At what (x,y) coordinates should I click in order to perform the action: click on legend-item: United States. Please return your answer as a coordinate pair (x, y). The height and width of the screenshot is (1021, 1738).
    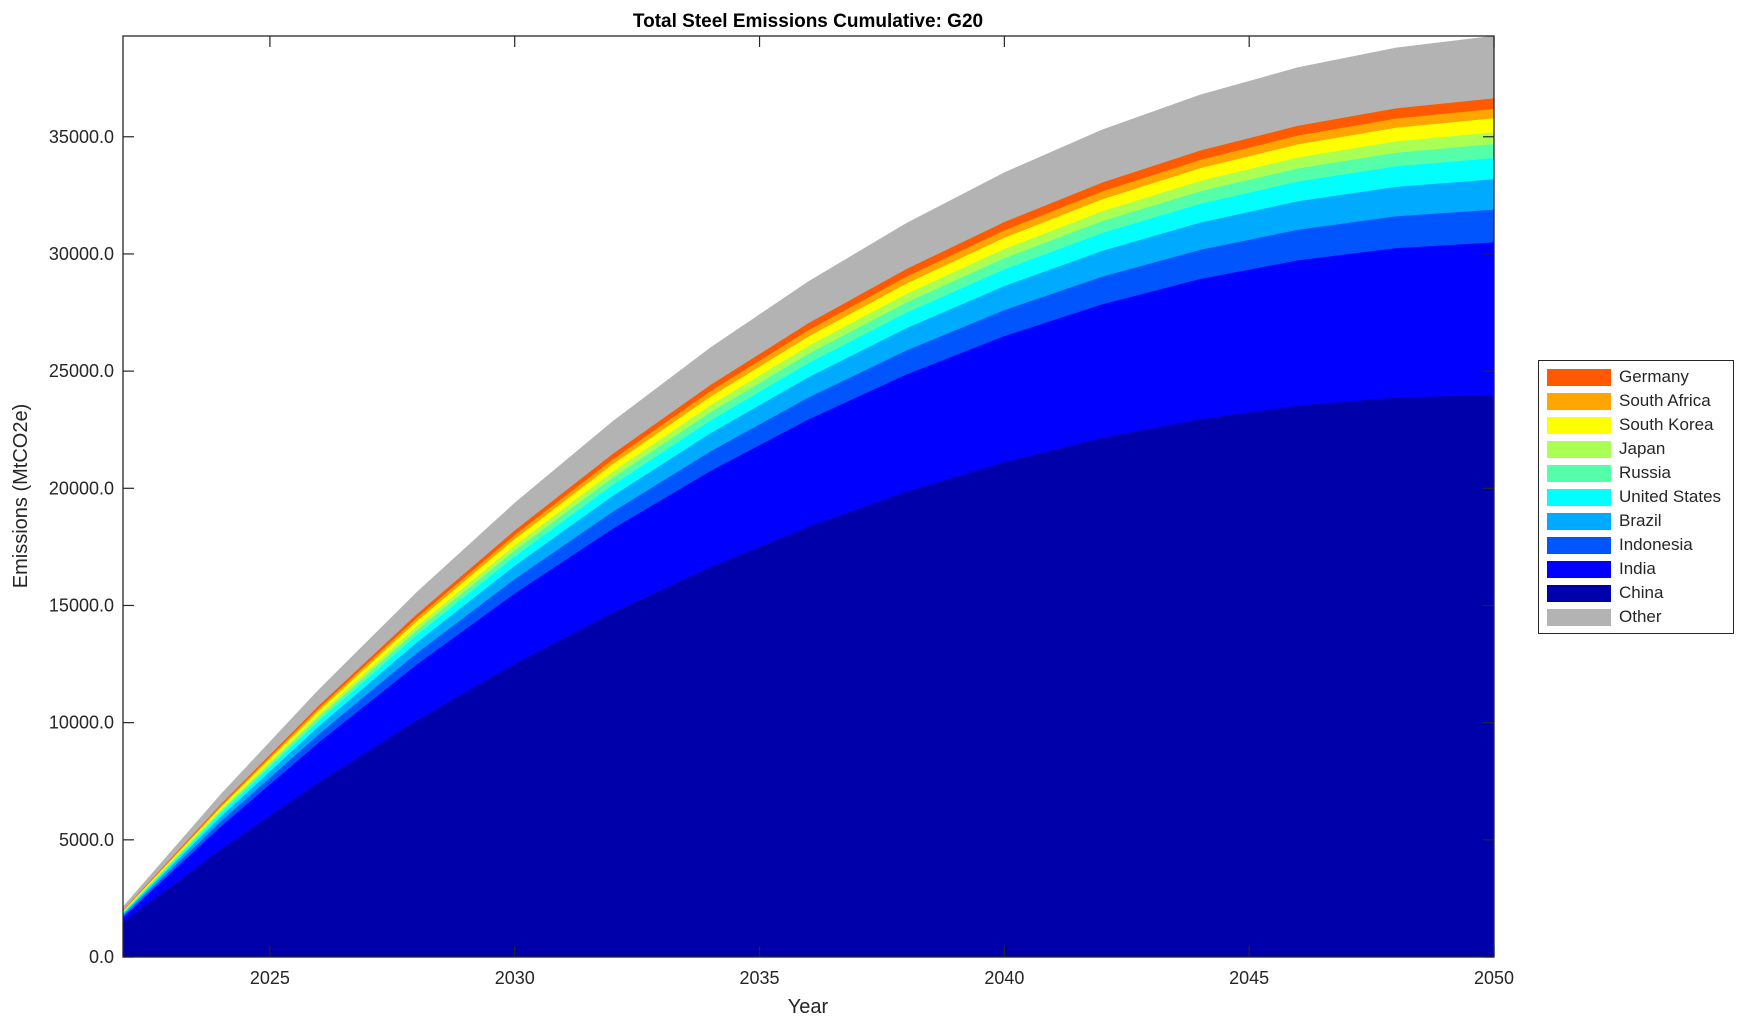
    Looking at the image, I should click on (1636, 497).